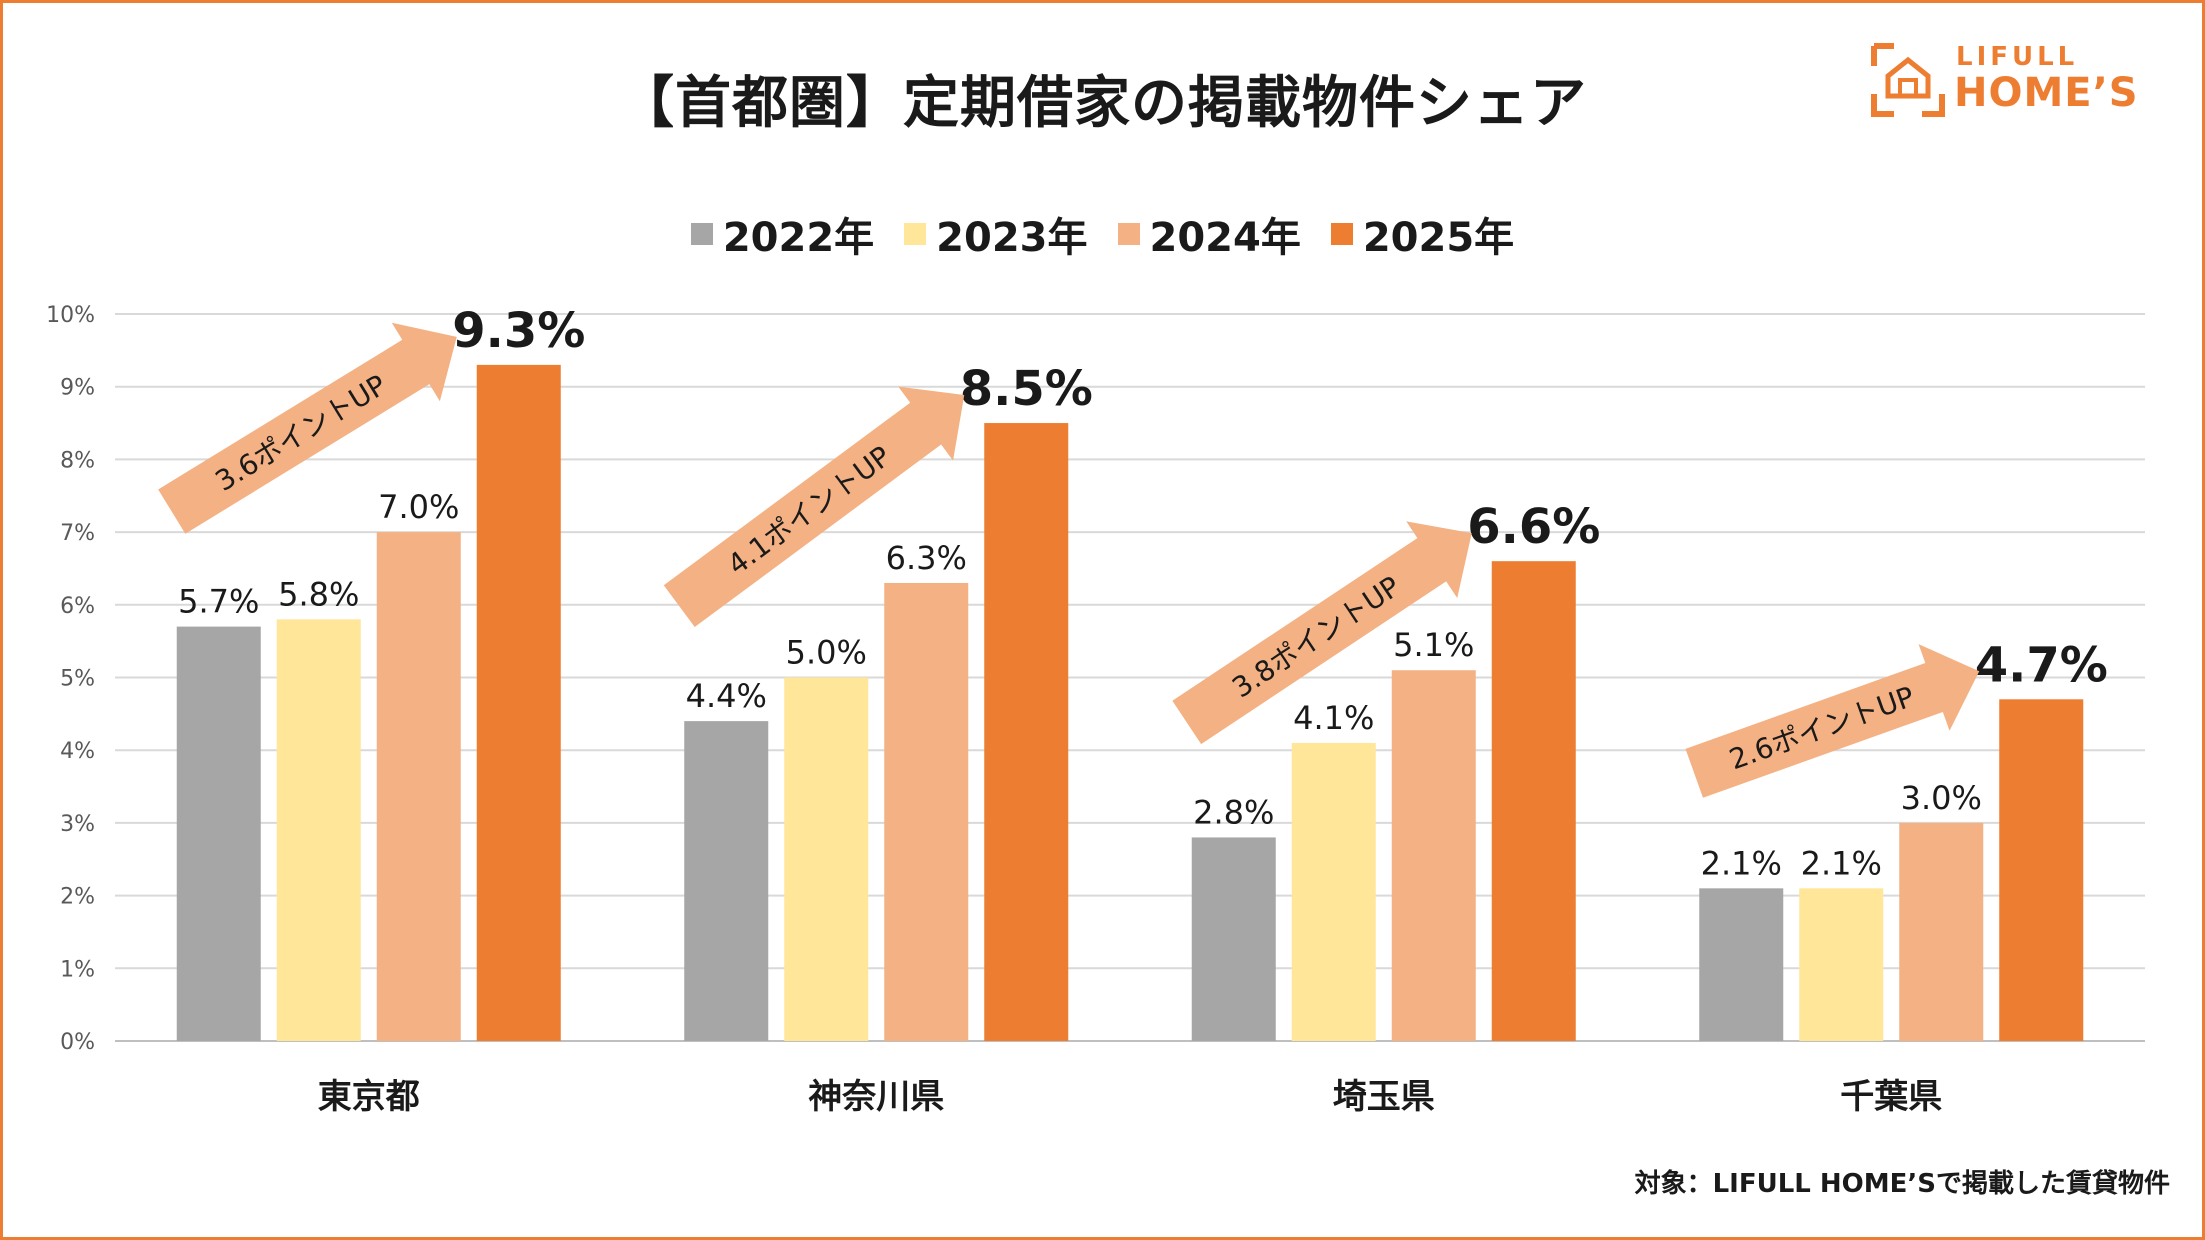 The image size is (2205, 1240). I want to click on data-label: 5.1%, so click(1433, 645).